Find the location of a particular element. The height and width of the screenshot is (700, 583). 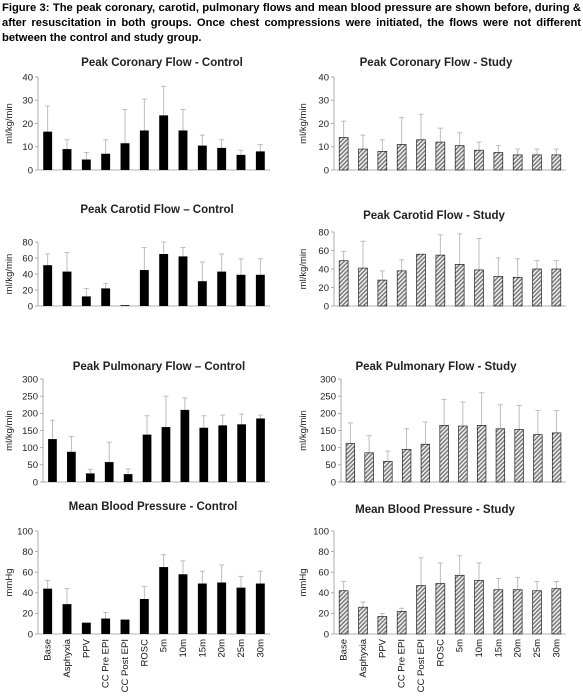

y-tick-label: 150 is located at coordinates (328, 431).